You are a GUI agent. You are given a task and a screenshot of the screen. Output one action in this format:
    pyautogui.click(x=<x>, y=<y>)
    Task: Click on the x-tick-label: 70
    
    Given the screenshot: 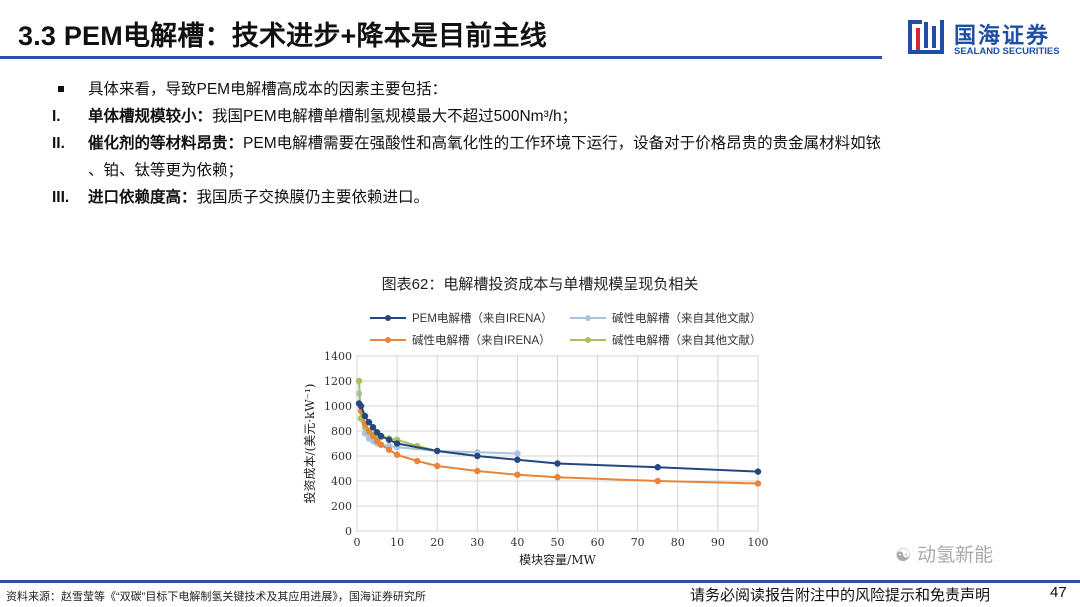 What is the action you would take?
    pyautogui.click(x=638, y=542)
    